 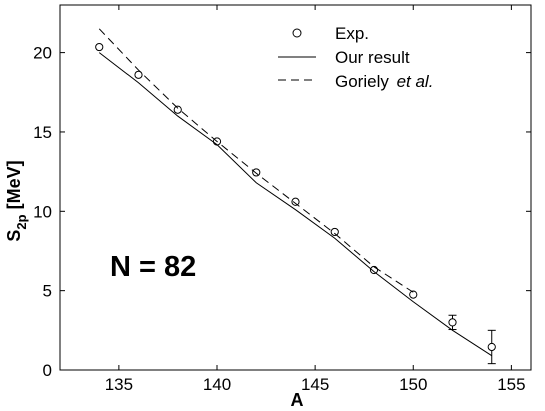 I want to click on legend-label-exp: Exp., so click(x=352, y=33).